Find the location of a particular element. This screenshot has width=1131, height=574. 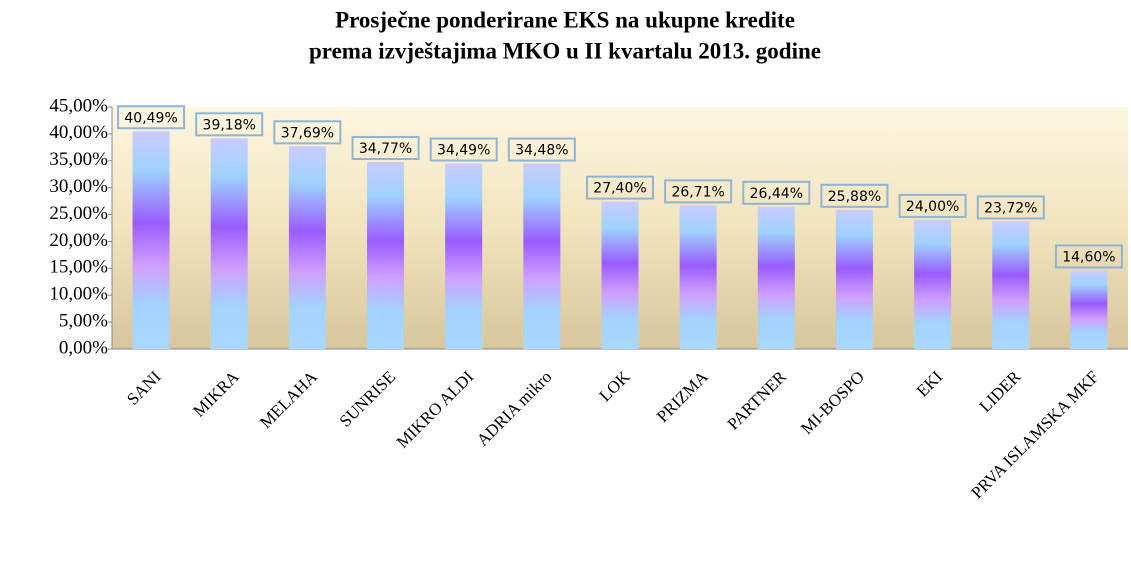

value-label: 24,00% is located at coordinates (932, 207).